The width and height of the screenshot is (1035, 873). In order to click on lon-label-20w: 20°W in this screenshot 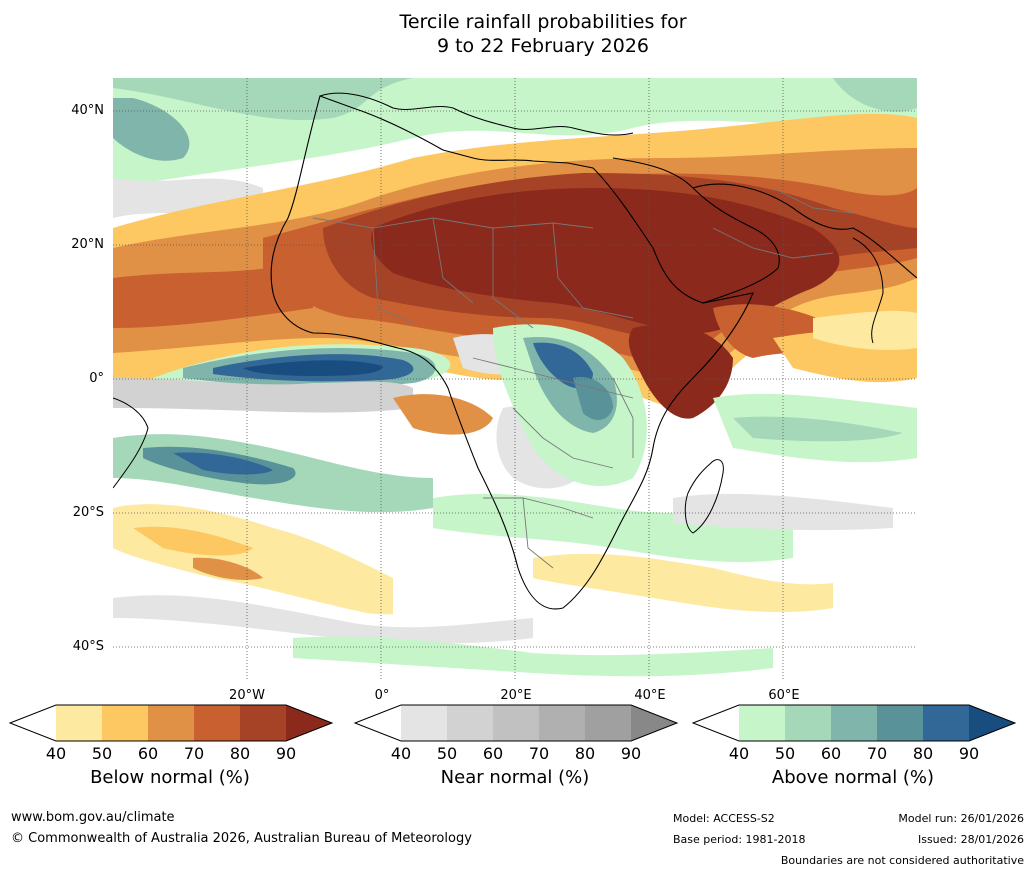, I will do `click(247, 695)`.